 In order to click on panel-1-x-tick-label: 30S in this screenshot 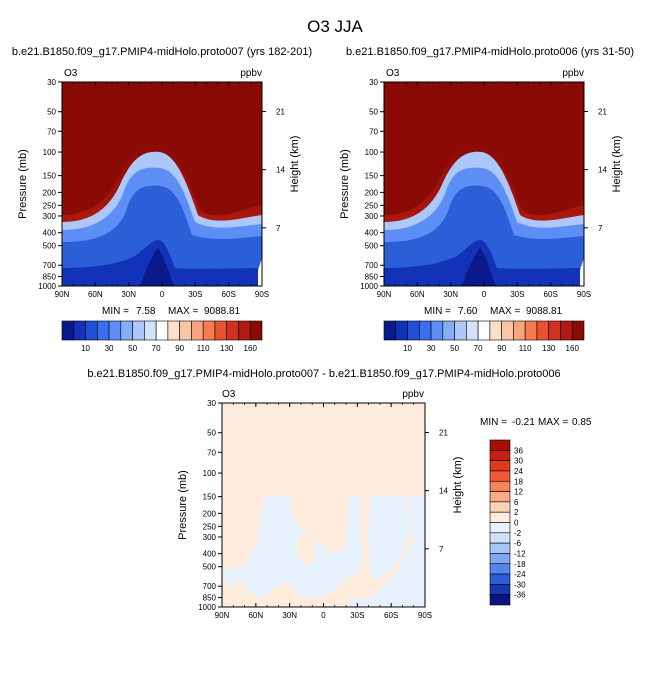, I will do `click(195, 294)`.